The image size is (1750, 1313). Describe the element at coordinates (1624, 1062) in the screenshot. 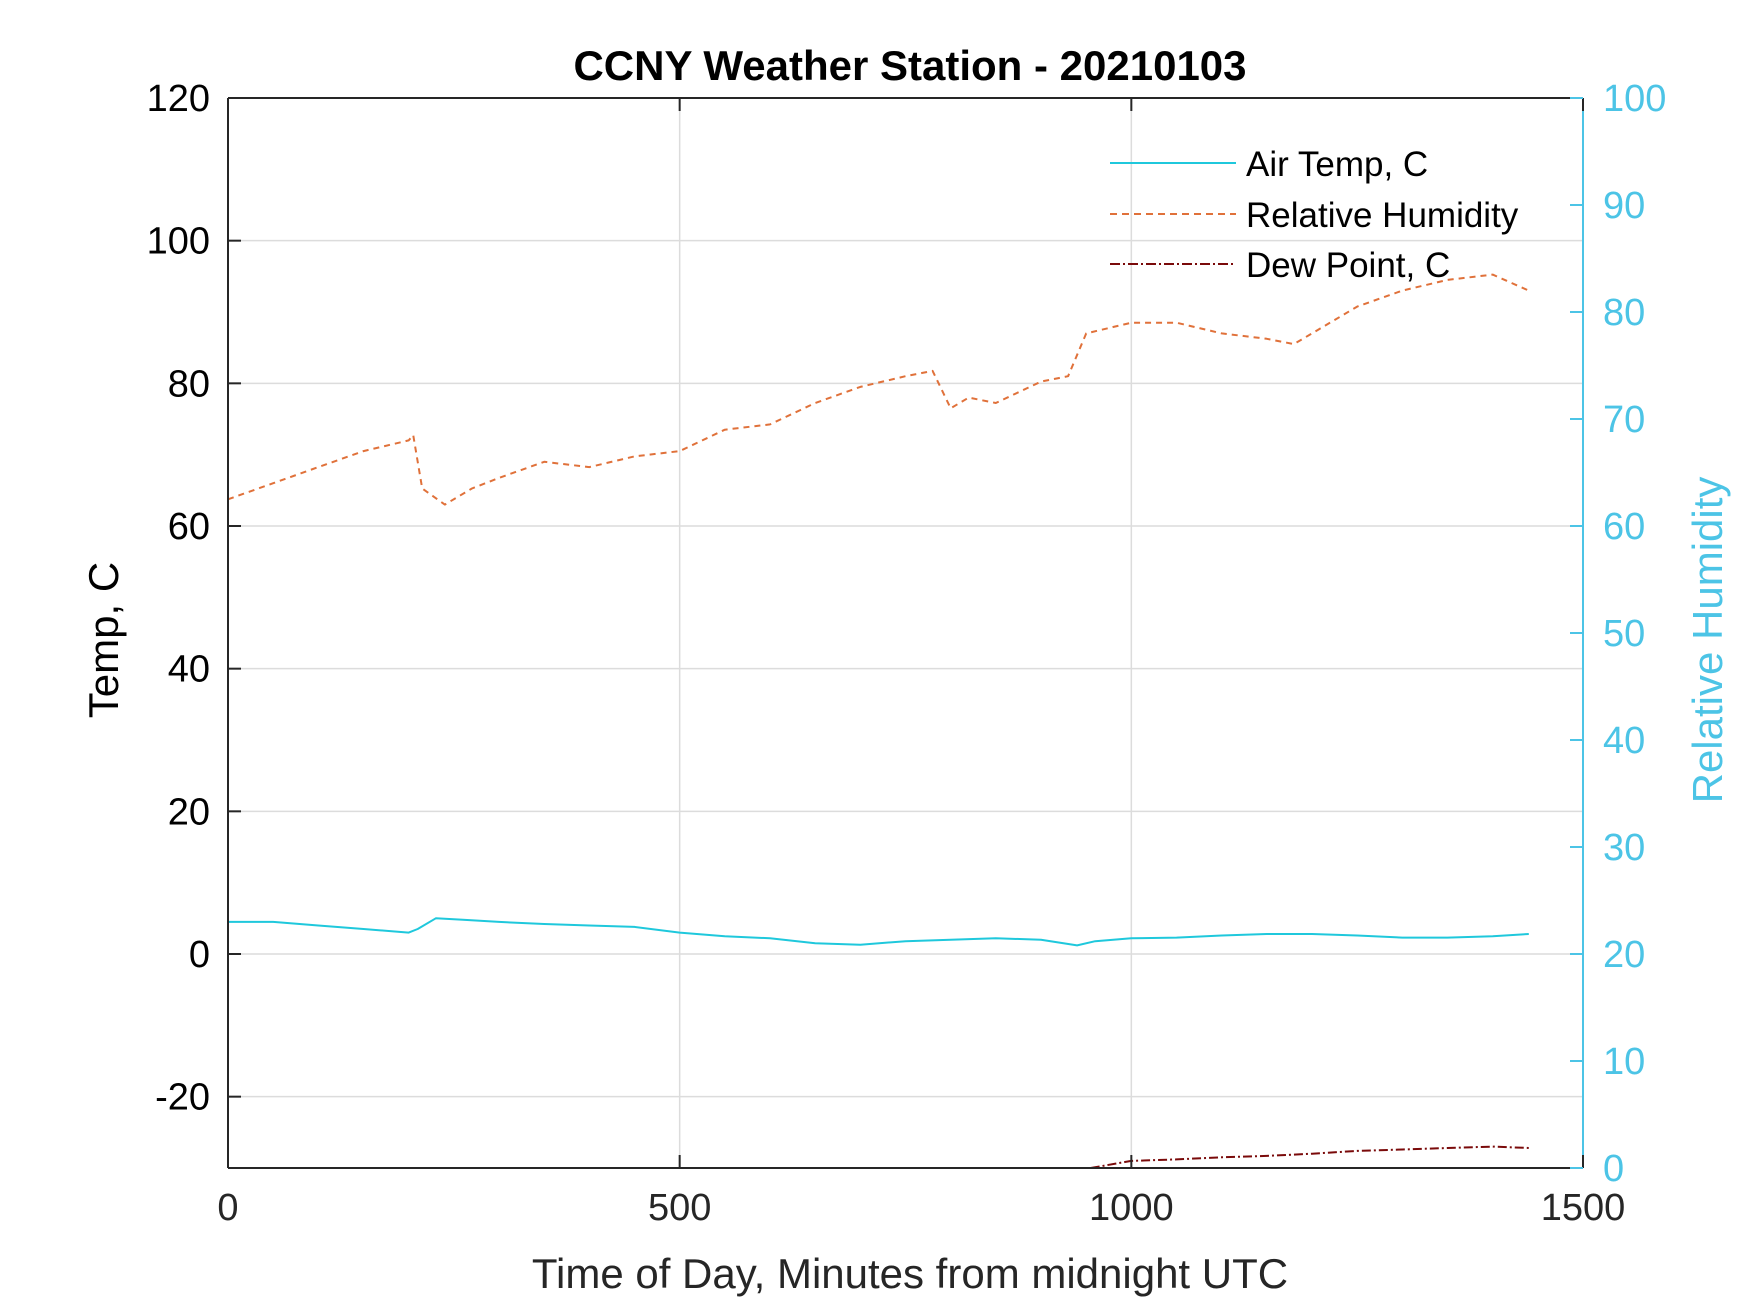

I see `y-right-tick-label: 10` at that location.